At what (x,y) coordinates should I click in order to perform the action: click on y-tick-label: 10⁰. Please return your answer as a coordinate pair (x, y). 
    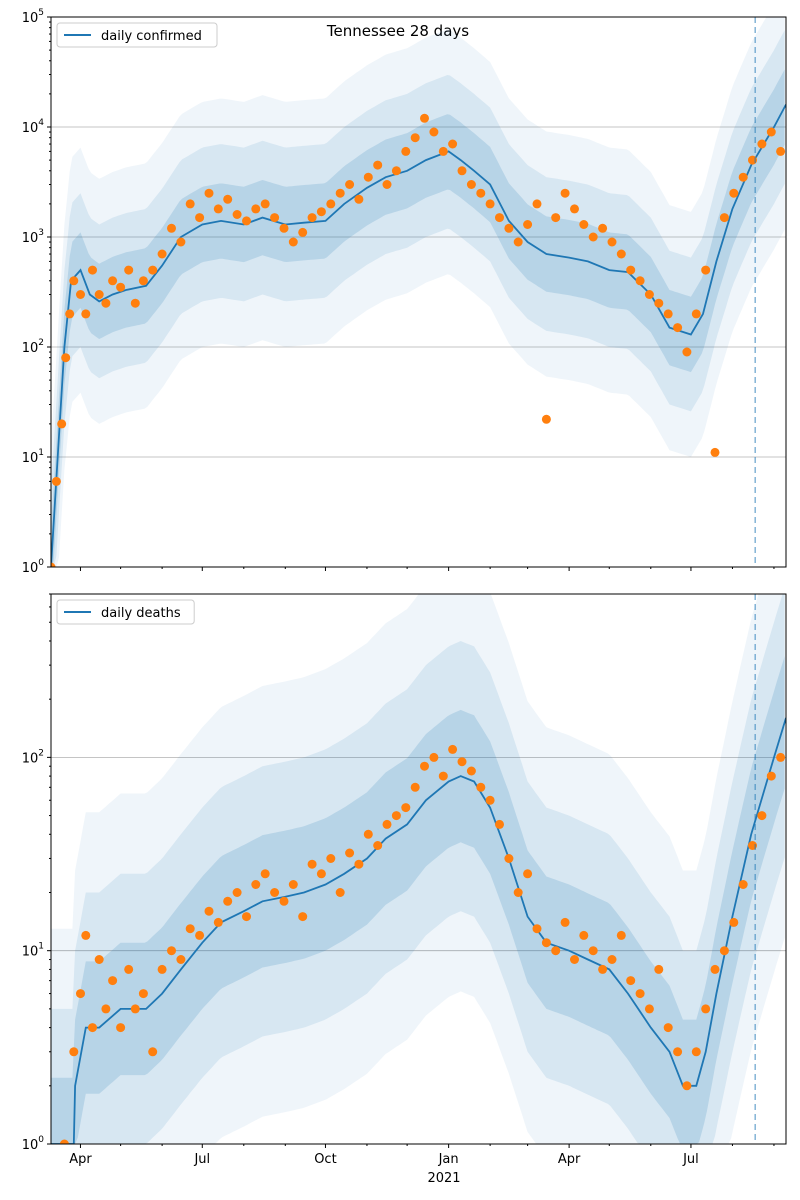
    Looking at the image, I should click on (33, 1144).